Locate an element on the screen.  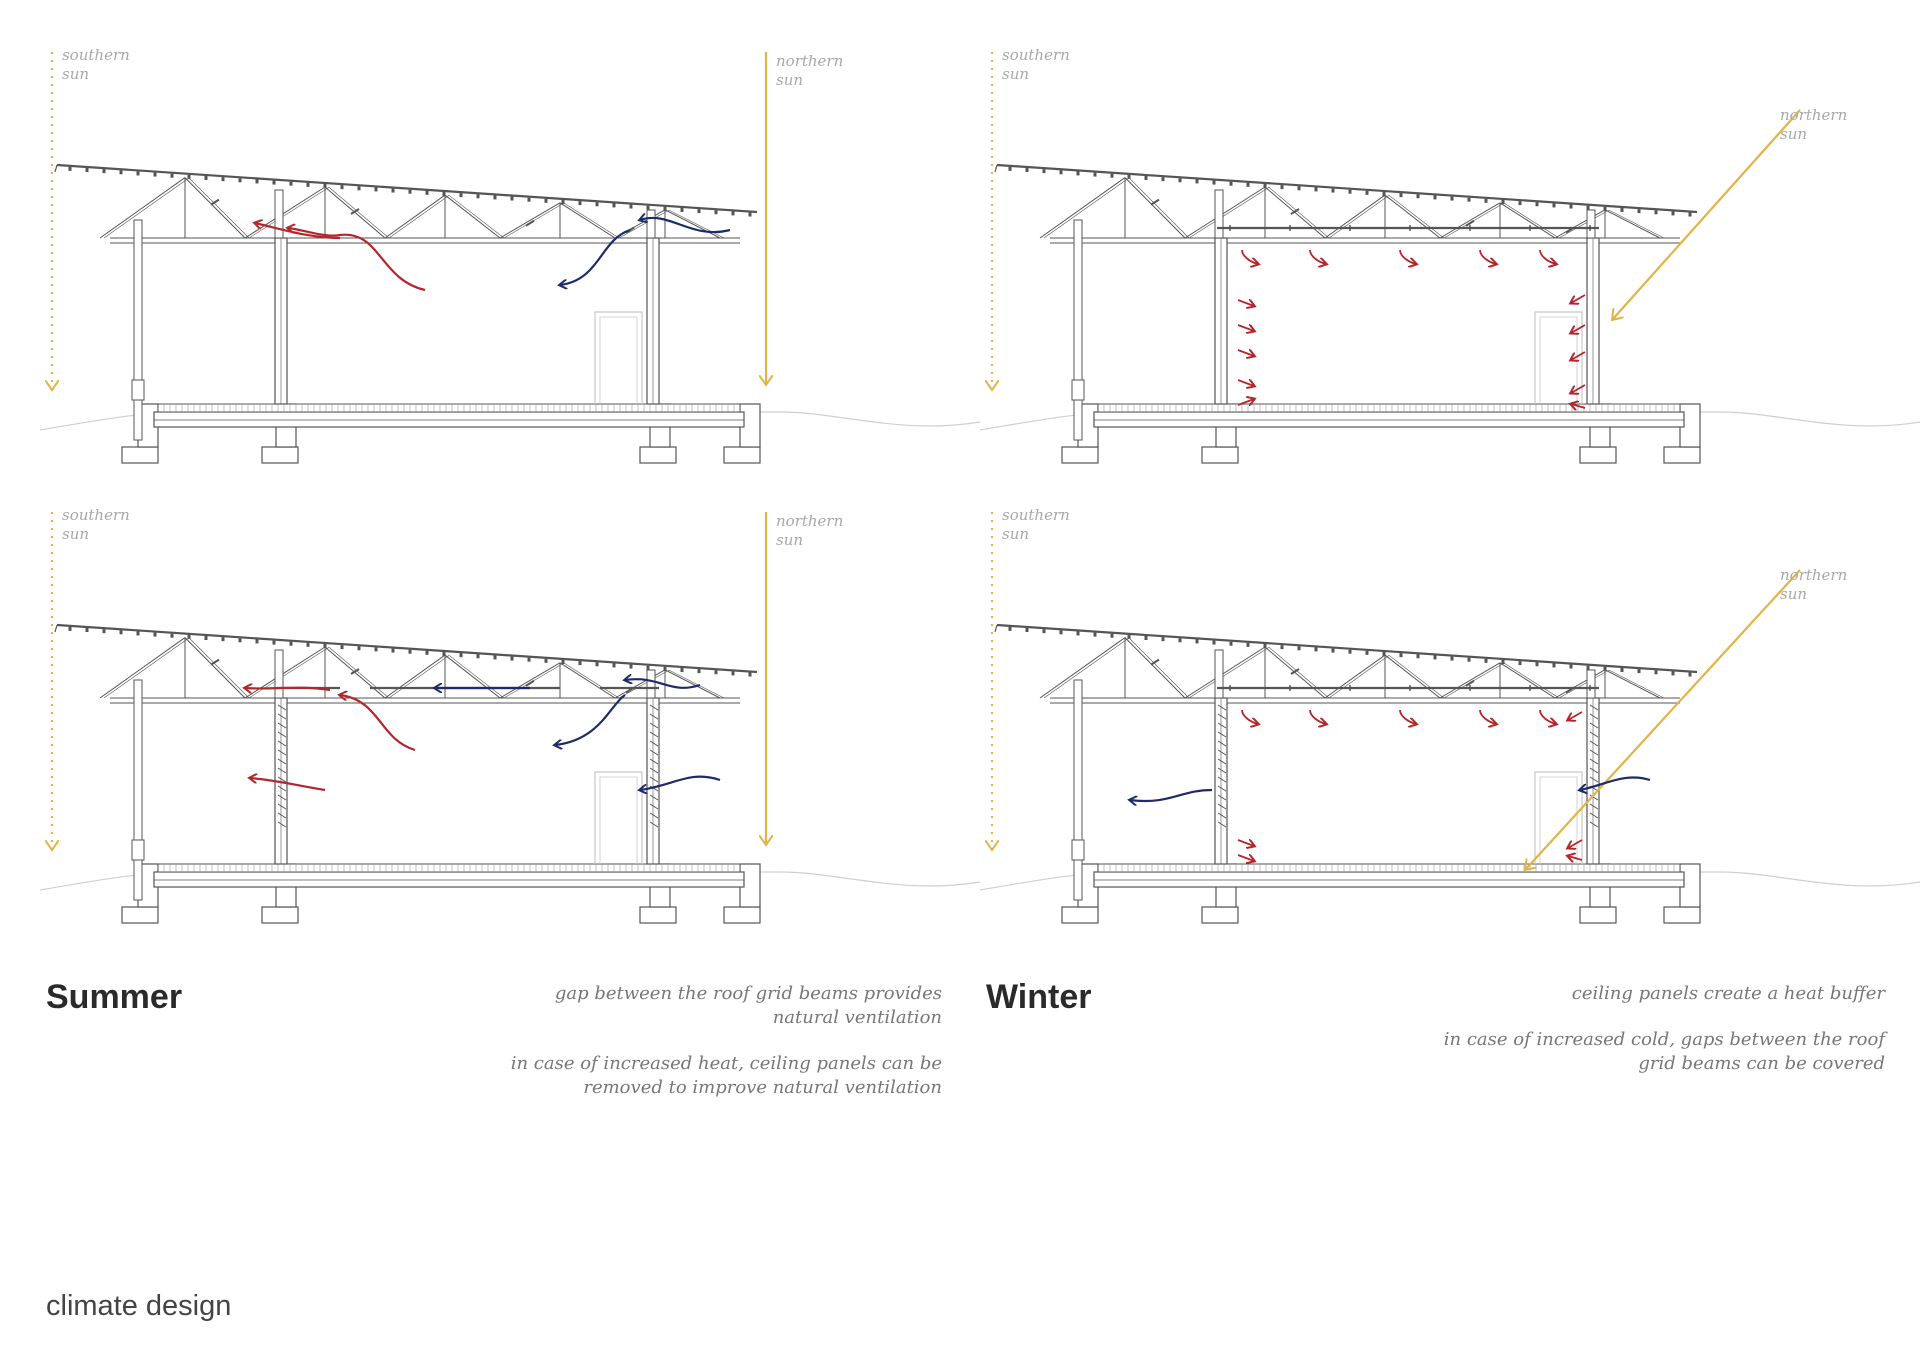
floor-deck is located at coordinates (1389, 408).